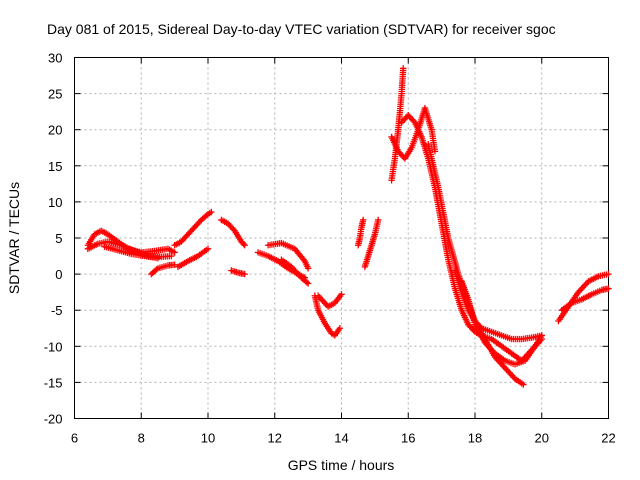 The image size is (640, 480). I want to click on y-tick-label: 15, so click(55, 166).